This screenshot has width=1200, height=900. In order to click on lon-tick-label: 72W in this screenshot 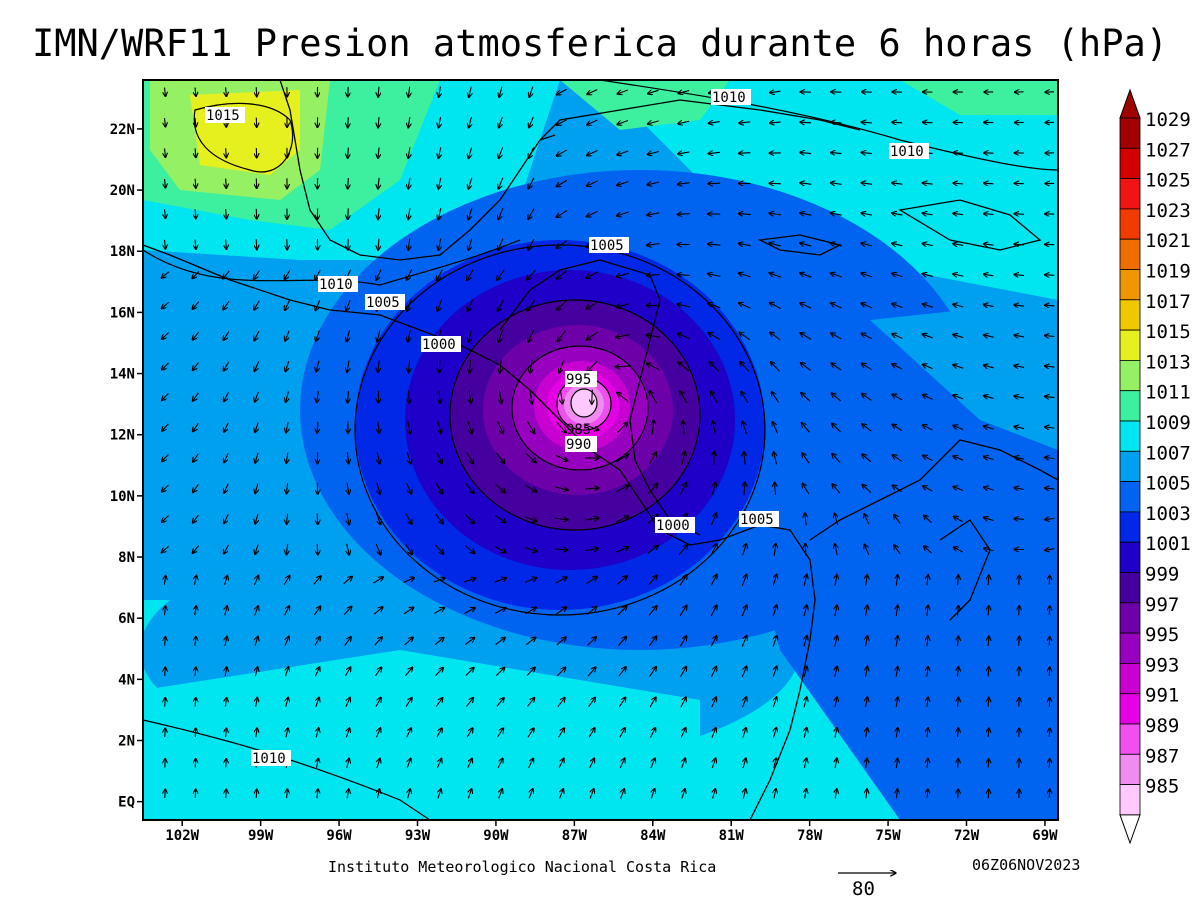, I will do `click(967, 836)`.